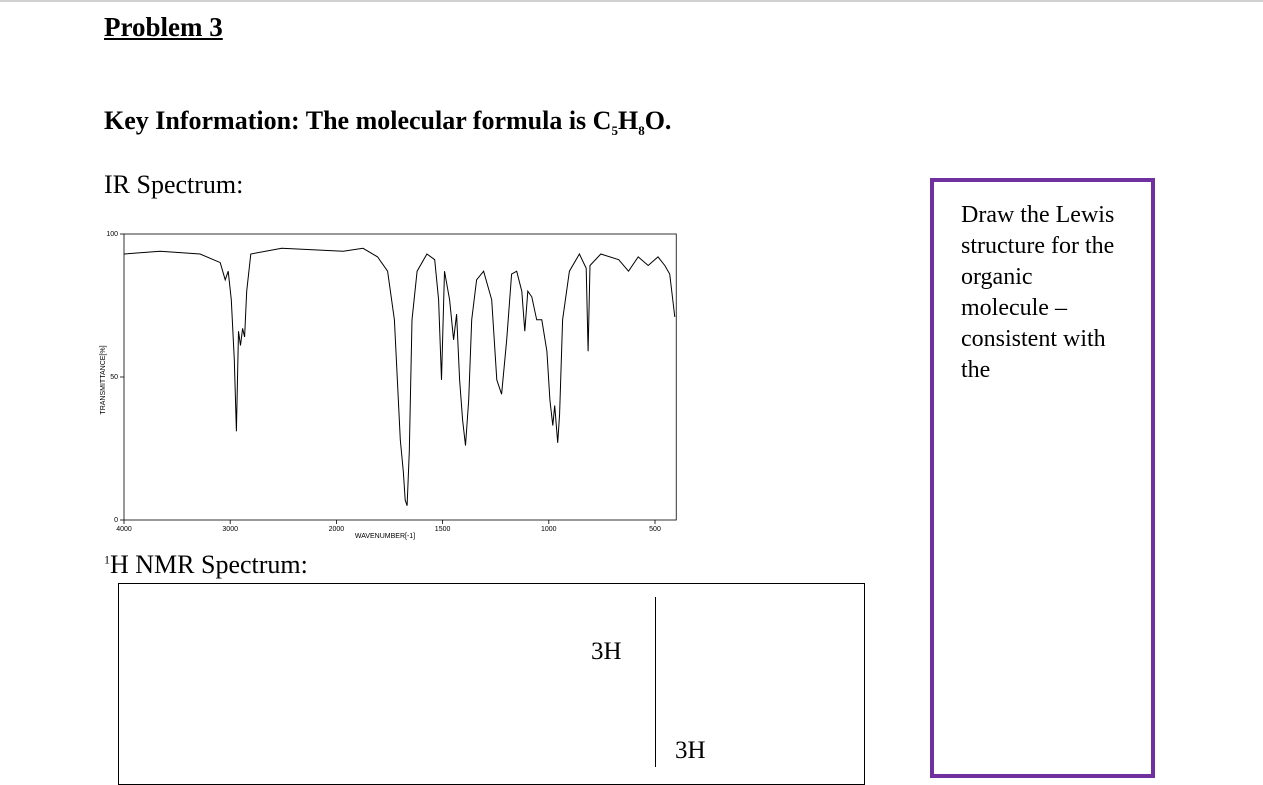 Image resolution: width=1263 pixels, height=785 pixels. I want to click on element-count: 5, so click(614, 131).